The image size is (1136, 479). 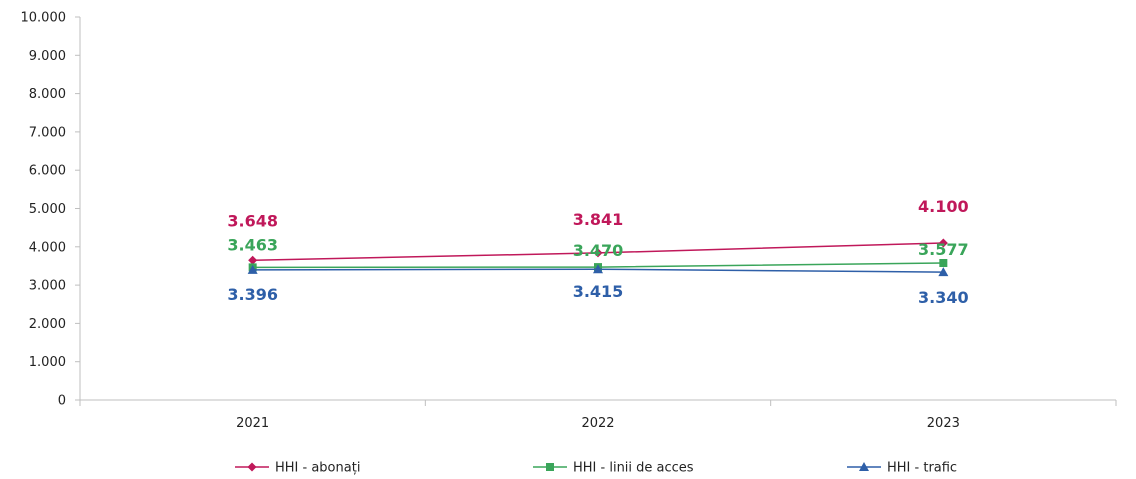 I want to click on data-label: 3.577, so click(x=943, y=249).